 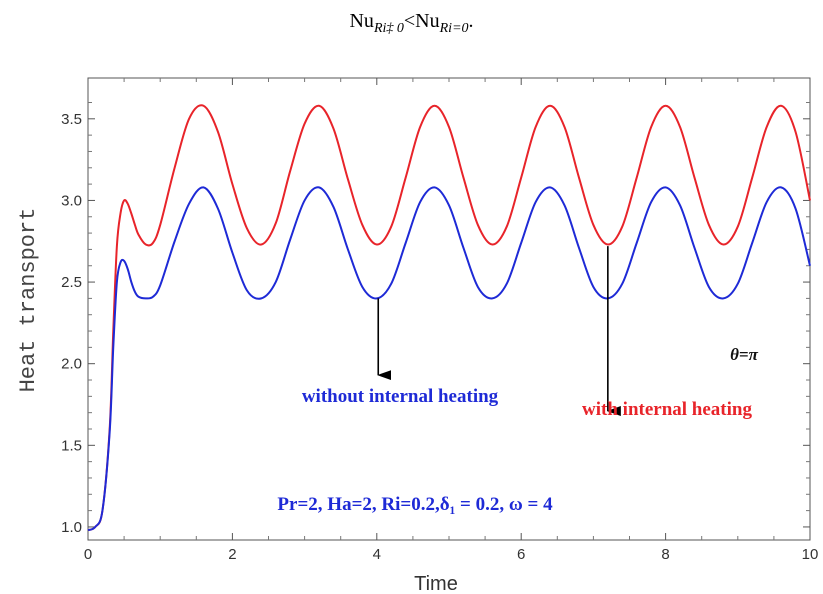 What do you see at coordinates (232, 554) in the screenshot?
I see `x-tick-label: 2` at bounding box center [232, 554].